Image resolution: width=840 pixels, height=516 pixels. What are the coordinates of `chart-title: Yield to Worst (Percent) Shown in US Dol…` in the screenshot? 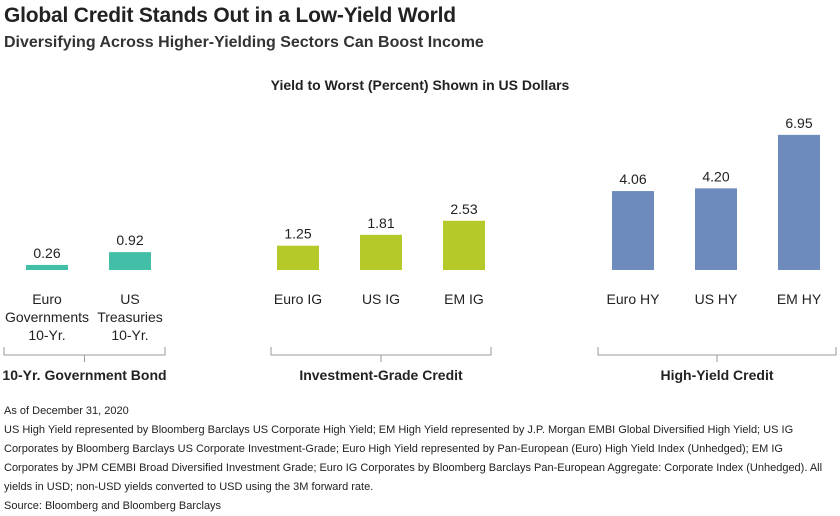 It's located at (420, 85).